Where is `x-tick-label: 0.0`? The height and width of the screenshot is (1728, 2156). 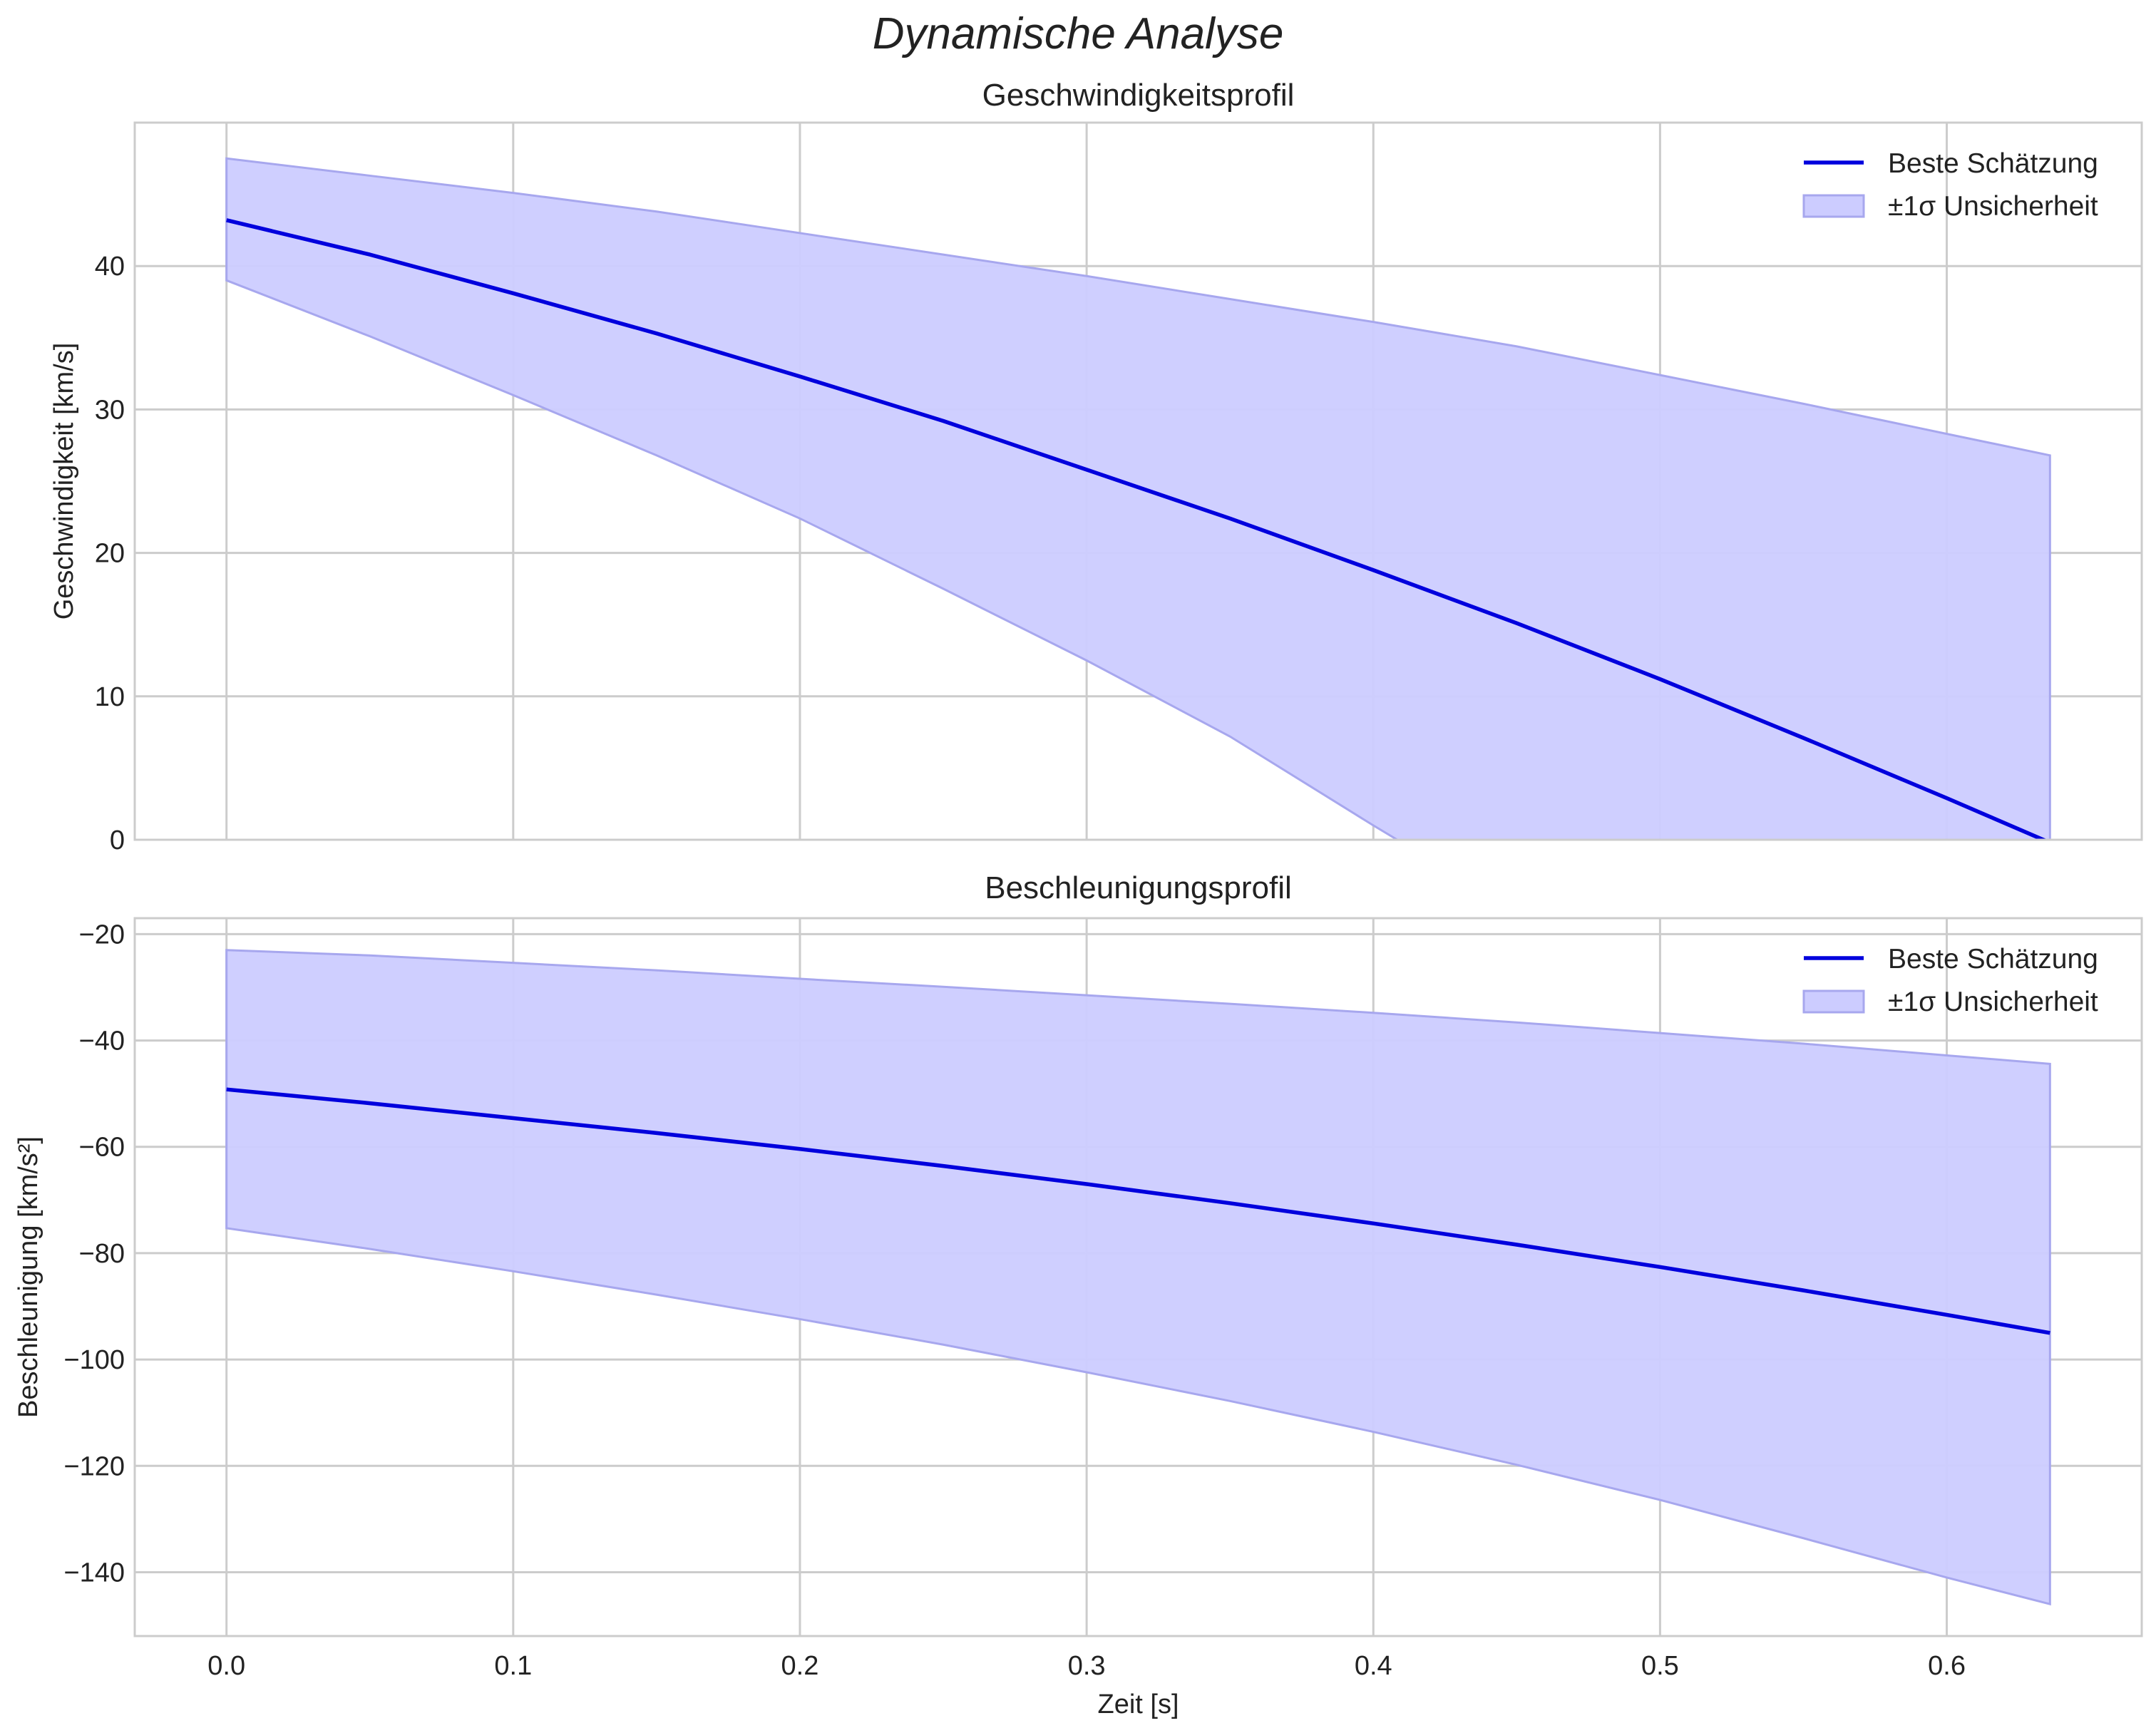 x-tick-label: 0.0 is located at coordinates (226, 1666).